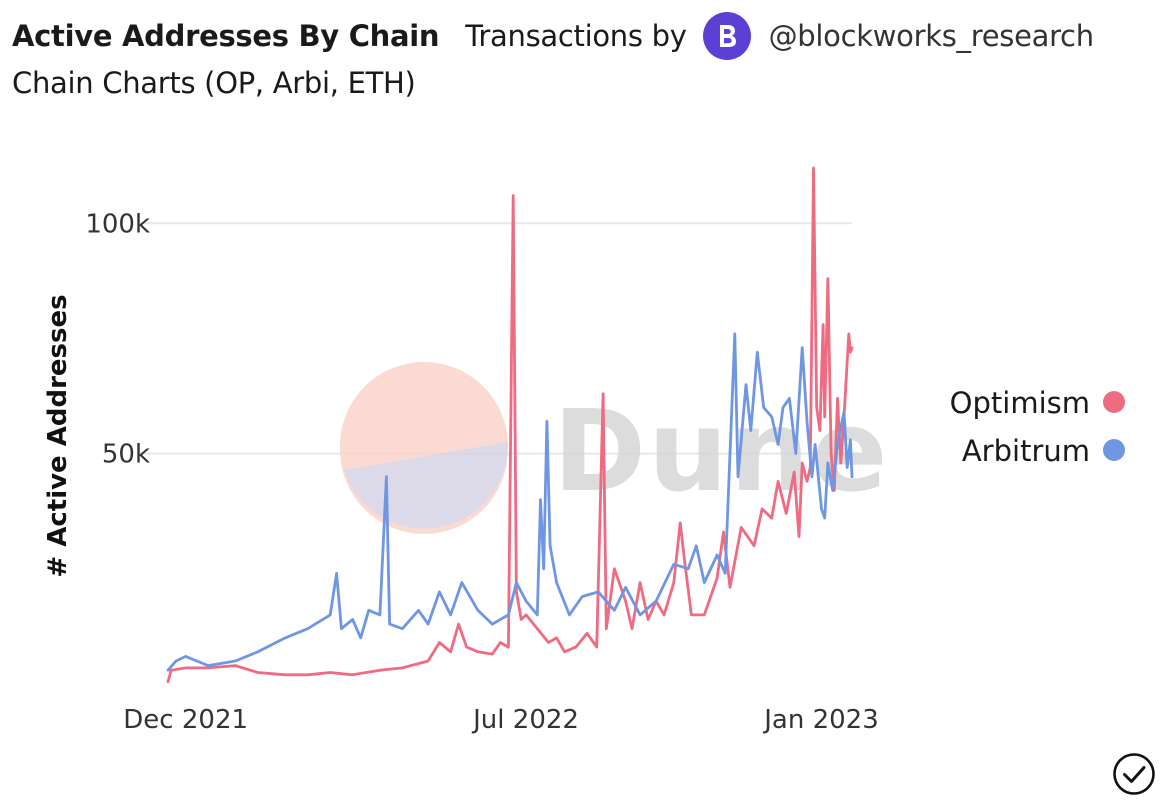 This screenshot has height=802, width=1171. Describe the element at coordinates (226, 36) in the screenshot. I see `chart-title: Active Addresses By Chain` at that location.